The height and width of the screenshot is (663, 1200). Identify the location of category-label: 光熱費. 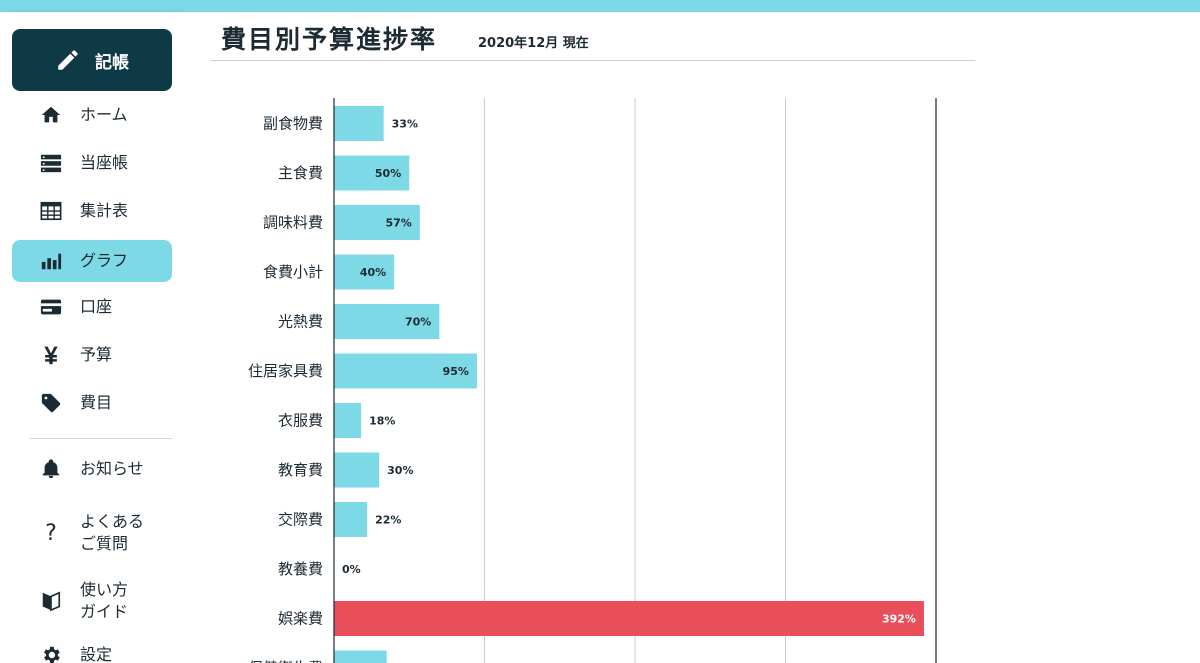
(300, 322).